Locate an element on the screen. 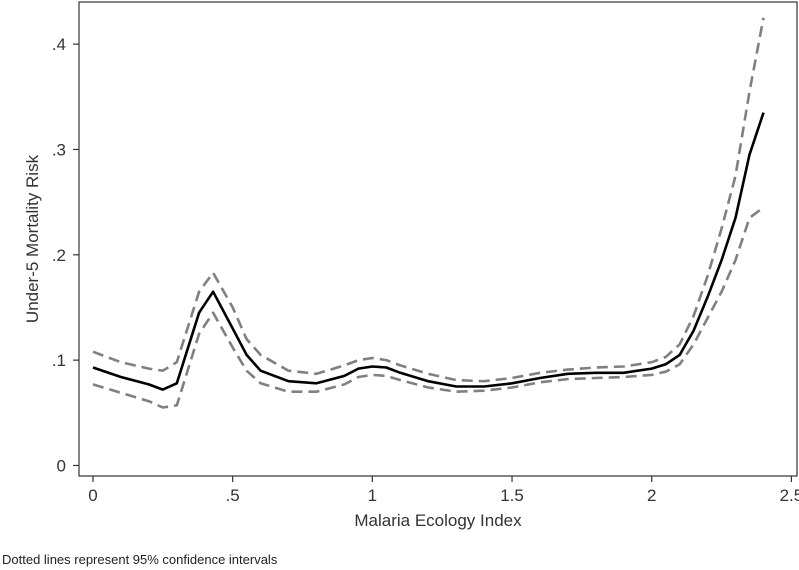 The height and width of the screenshot is (570, 799). x-tick-label: 1 is located at coordinates (372, 495).